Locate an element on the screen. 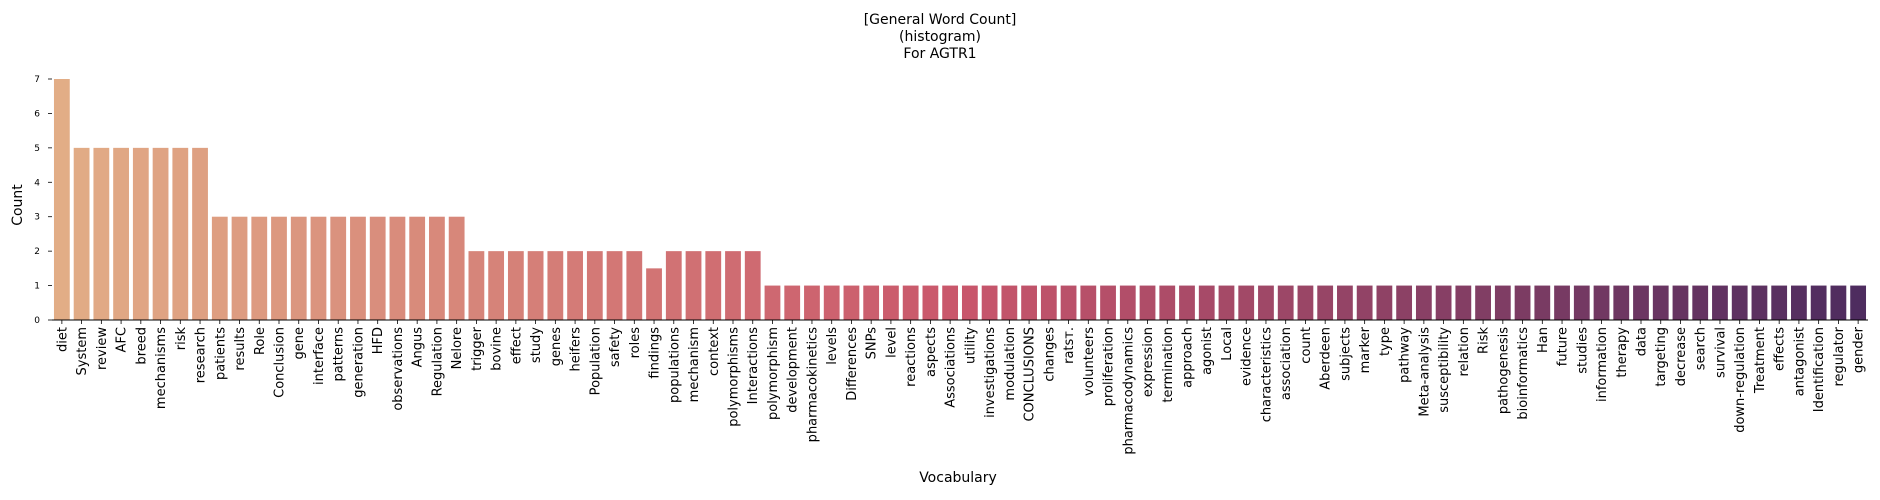 This screenshot has width=1880, height=500. x-tick-label: HFD is located at coordinates (378, 340).